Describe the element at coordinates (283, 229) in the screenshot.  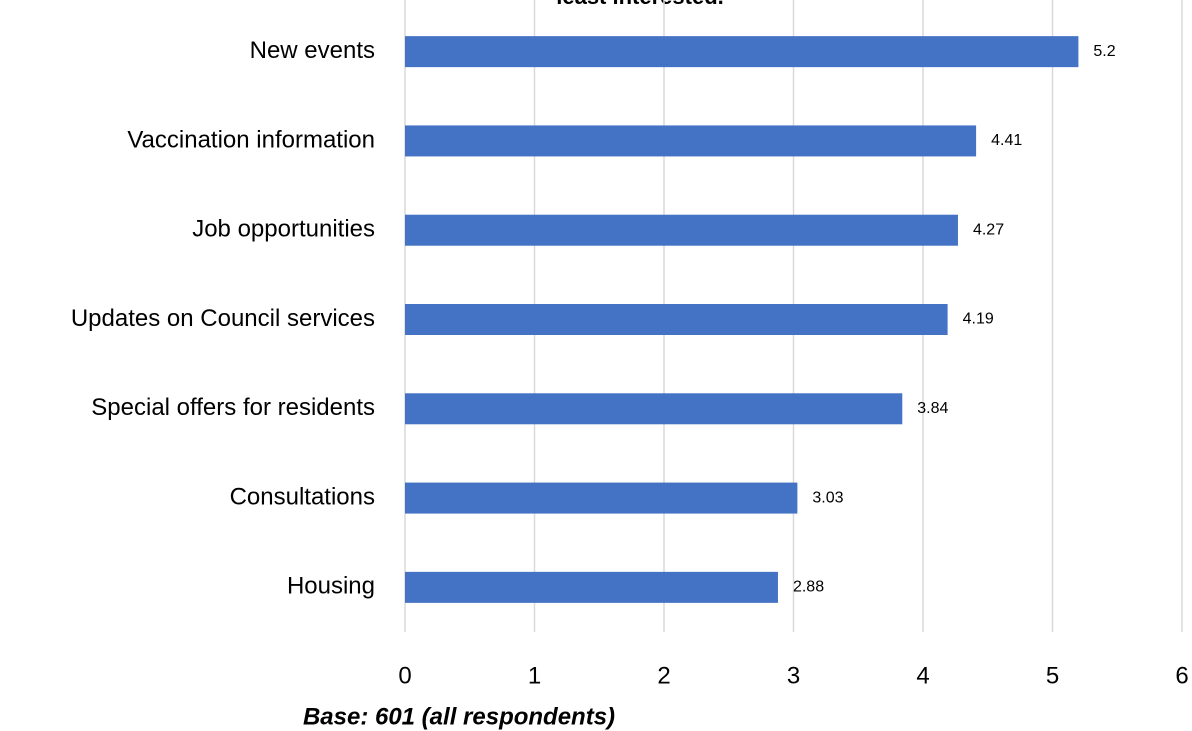
I see `y-tick-label: Job opportunities` at that location.